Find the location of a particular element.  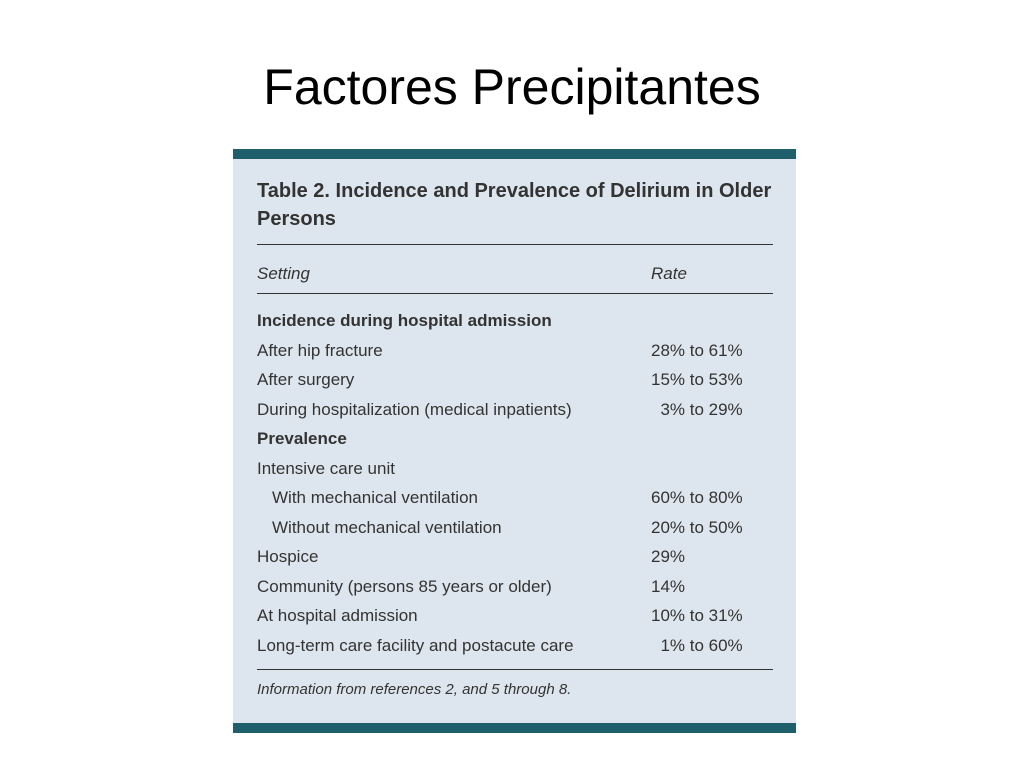

slide-title: Factores Precipitantes is located at coordinates (512, 87).